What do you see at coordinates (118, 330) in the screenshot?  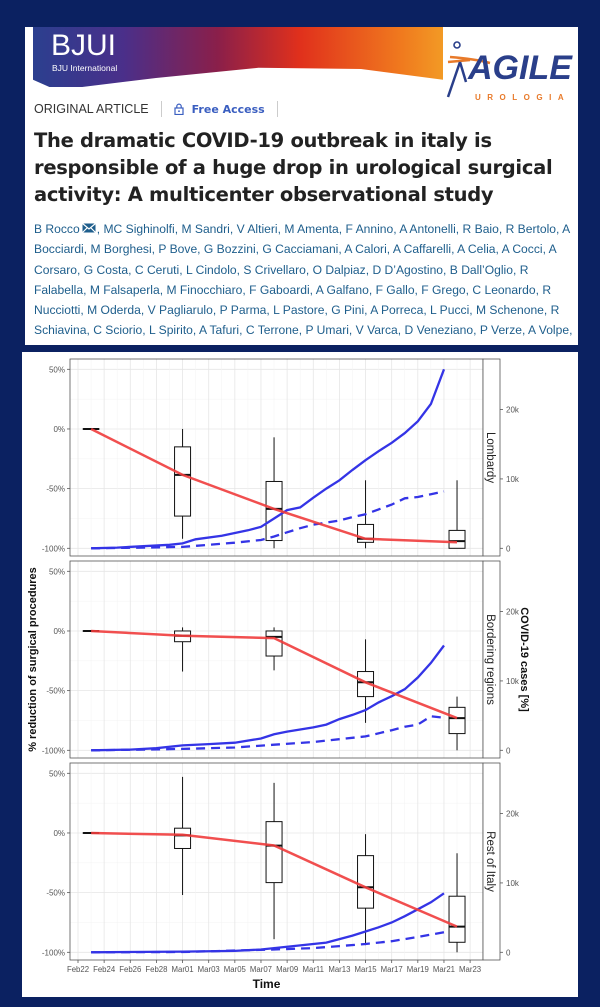 I see `author-link: C Sciorio` at bounding box center [118, 330].